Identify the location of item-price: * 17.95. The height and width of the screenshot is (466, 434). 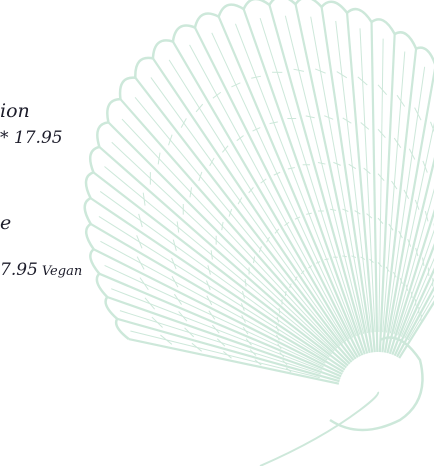
(31, 138).